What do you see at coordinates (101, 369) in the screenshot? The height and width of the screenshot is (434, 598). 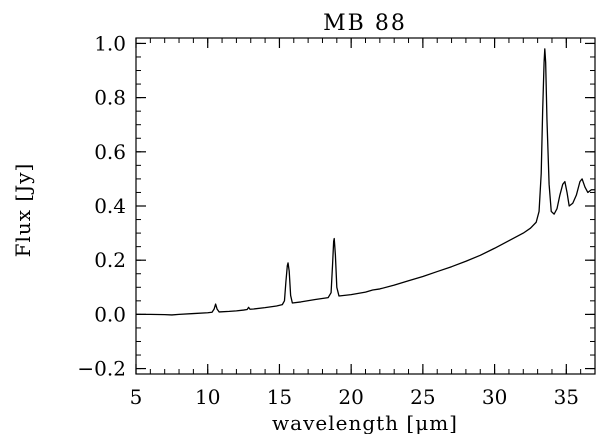 I see `y-tick-label: −0.2` at bounding box center [101, 369].